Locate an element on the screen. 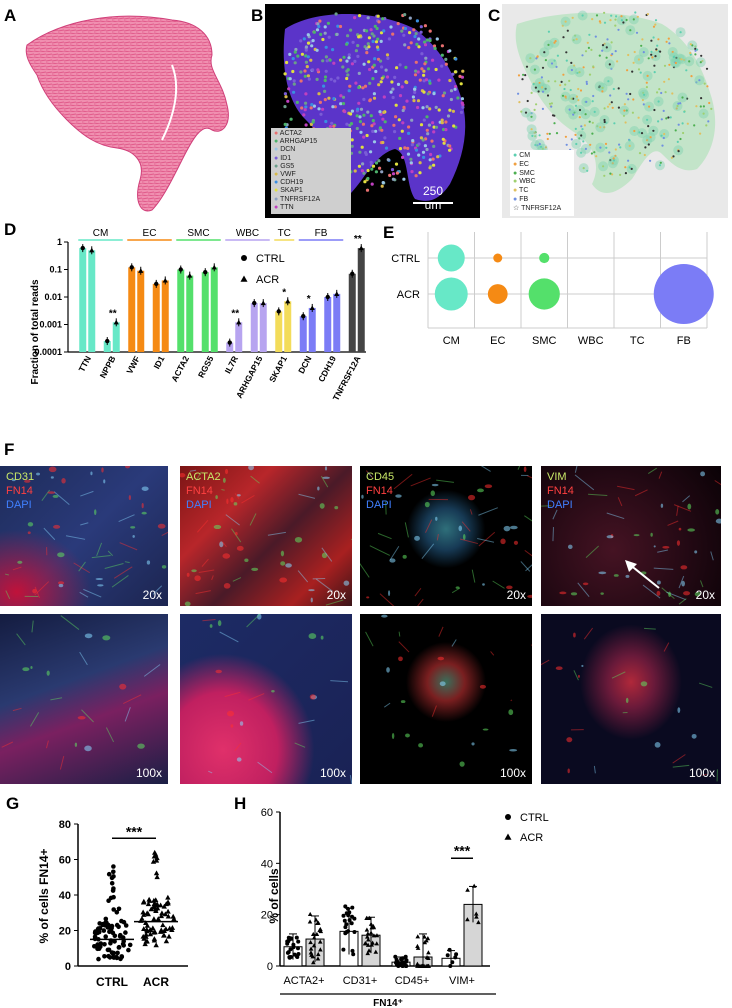 This screenshot has height=1008, width=732. legend-b-swatch: ● is located at coordinates (277, 150).